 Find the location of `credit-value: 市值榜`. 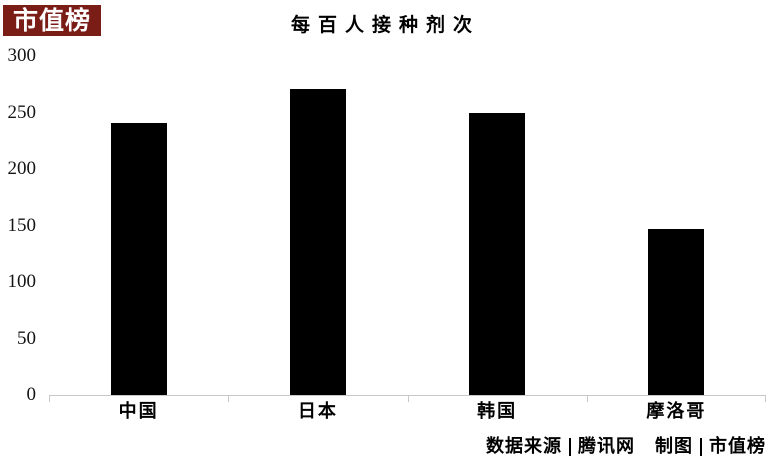

credit-value: 市值榜 is located at coordinates (737, 446).